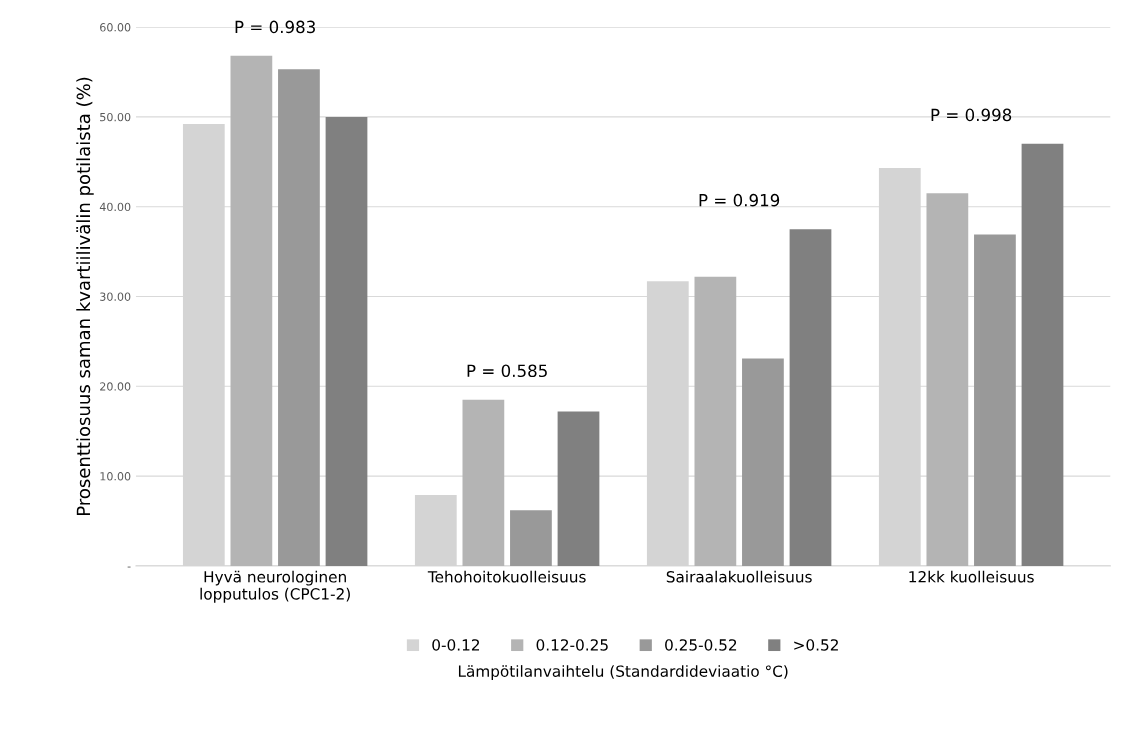 The image size is (1133, 733). Describe the element at coordinates (115, 386) in the screenshot. I see `y-tick-label: 20.00` at that location.